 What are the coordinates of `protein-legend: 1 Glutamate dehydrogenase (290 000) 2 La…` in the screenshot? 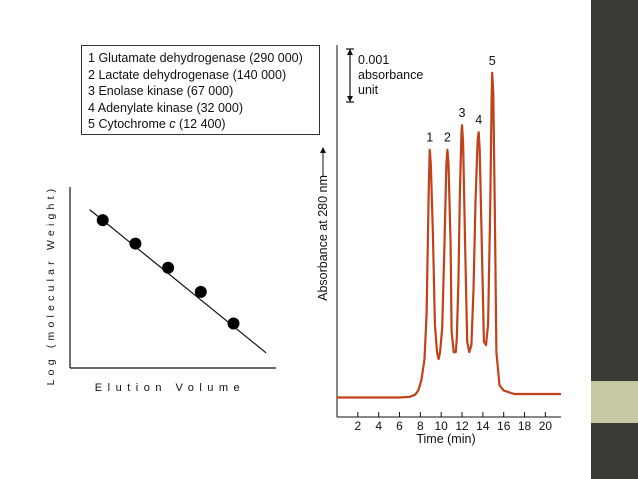 It's located at (200, 90).